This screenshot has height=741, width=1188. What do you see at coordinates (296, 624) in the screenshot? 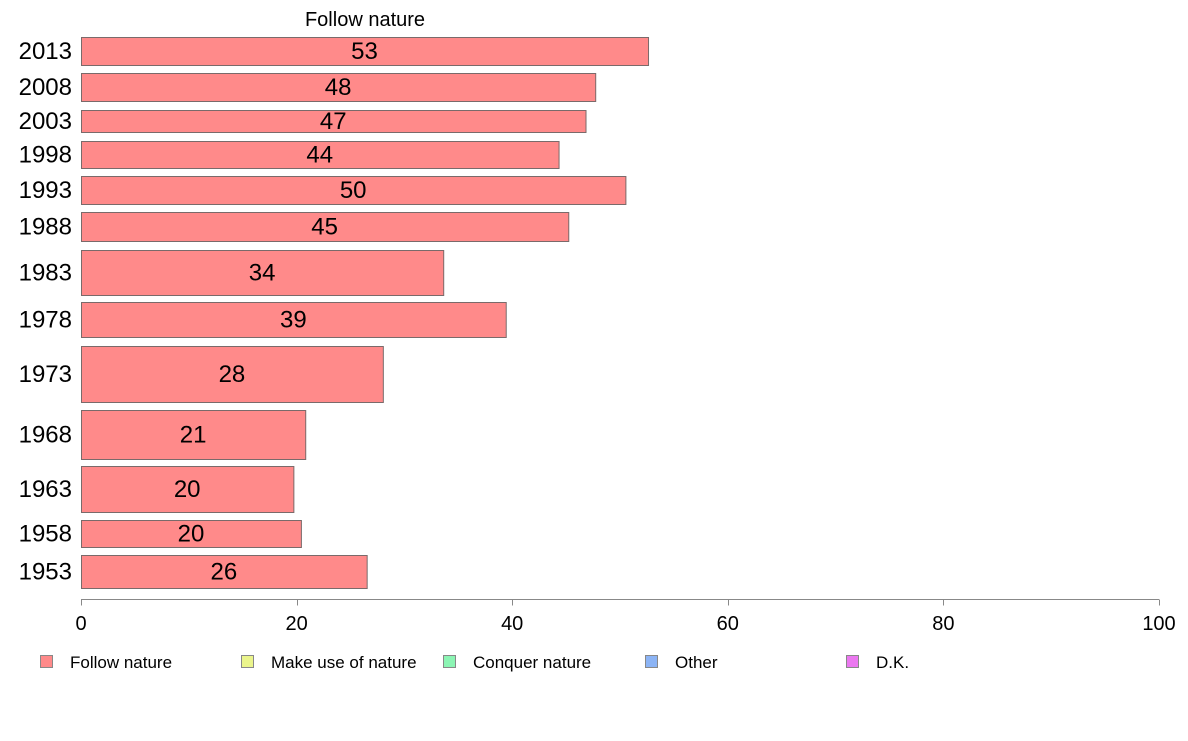
I see `x-tick-label-20: 20` at bounding box center [296, 624].